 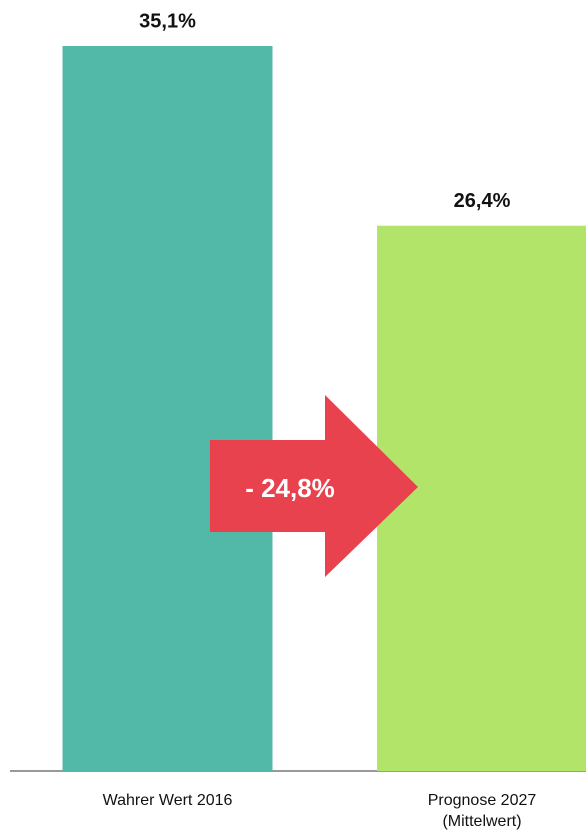 What do you see at coordinates (482, 811) in the screenshot?
I see `x-tick-label: Prognose 2027 (Mittelwert)` at bounding box center [482, 811].